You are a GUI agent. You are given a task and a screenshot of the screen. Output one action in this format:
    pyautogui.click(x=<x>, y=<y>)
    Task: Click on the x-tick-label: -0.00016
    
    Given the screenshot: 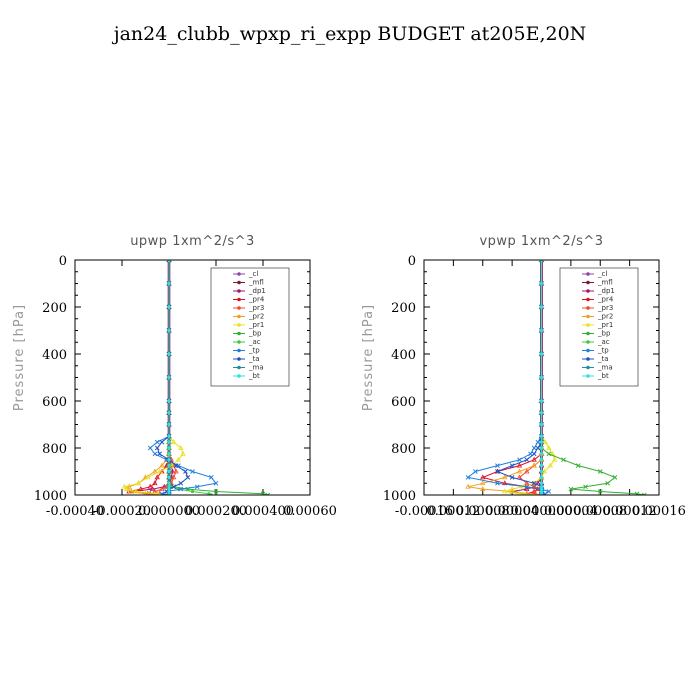 What is the action you would take?
    pyautogui.click(x=424, y=511)
    